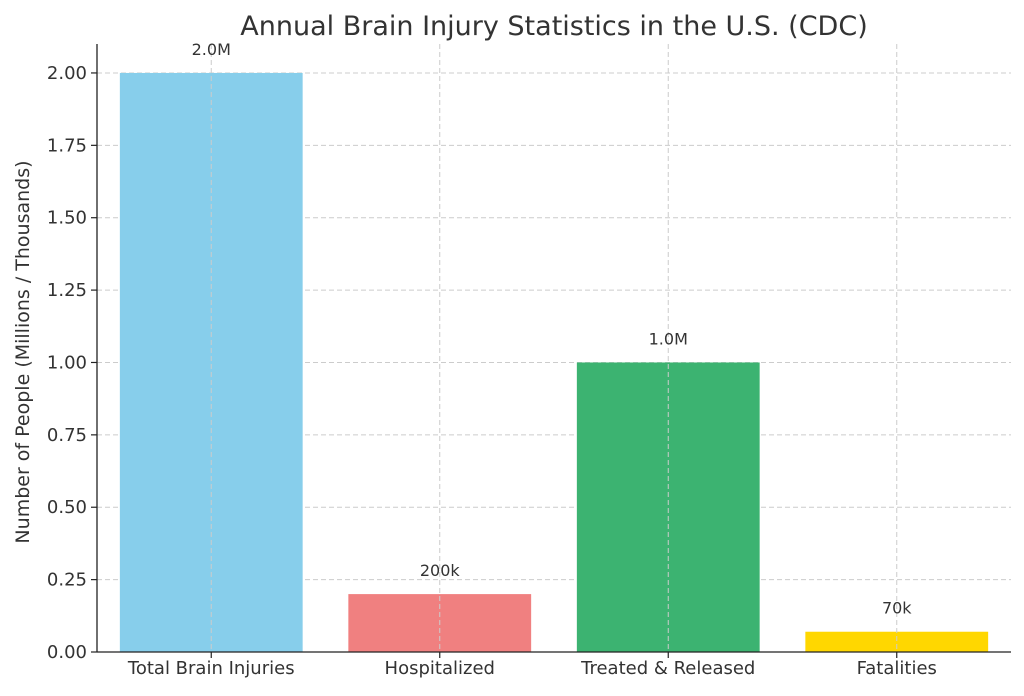 The image size is (1024, 696). What do you see at coordinates (440, 668) in the screenshot?
I see `x-tick-label: Hospitalized` at bounding box center [440, 668].